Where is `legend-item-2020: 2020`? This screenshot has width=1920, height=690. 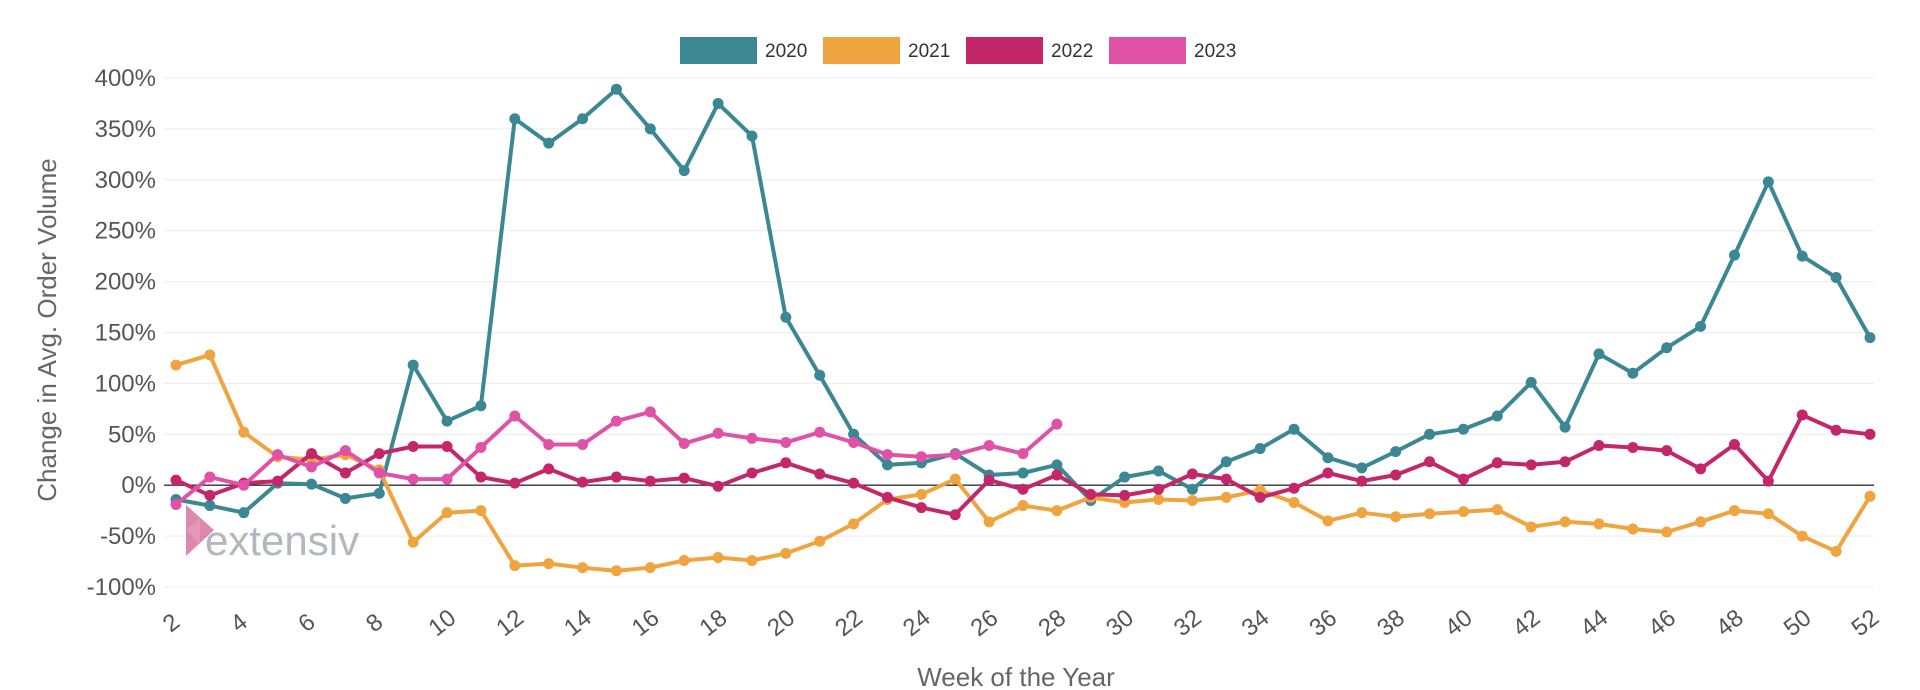 legend-item-2020: 2020 is located at coordinates (743, 50).